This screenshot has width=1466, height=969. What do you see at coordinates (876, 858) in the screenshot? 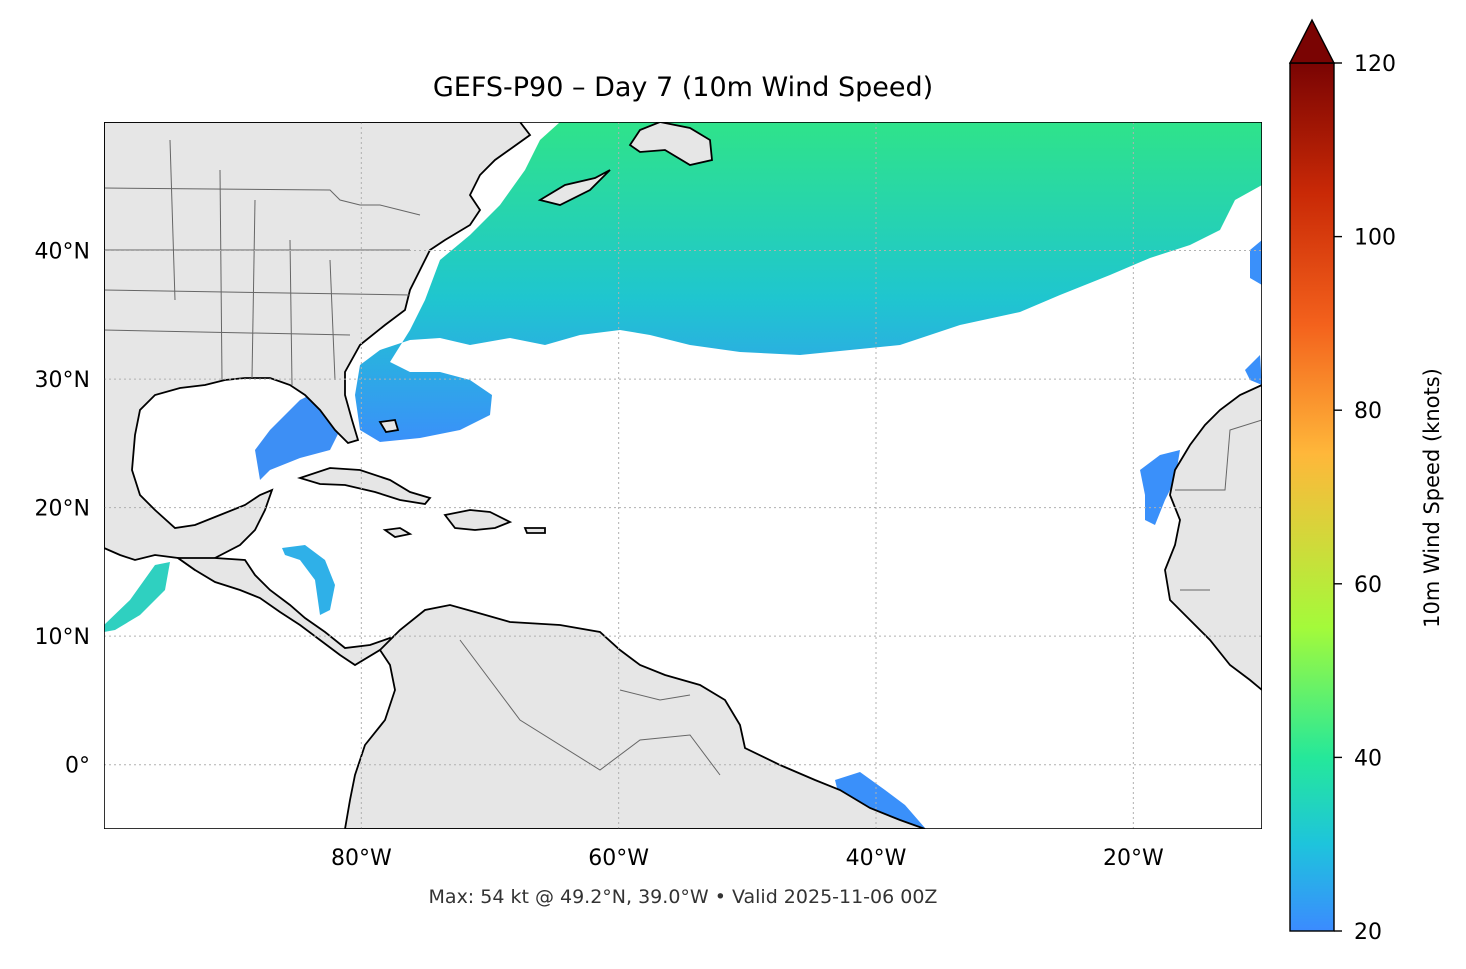
I see `longitude-tick-label: 40°W` at bounding box center [876, 858].